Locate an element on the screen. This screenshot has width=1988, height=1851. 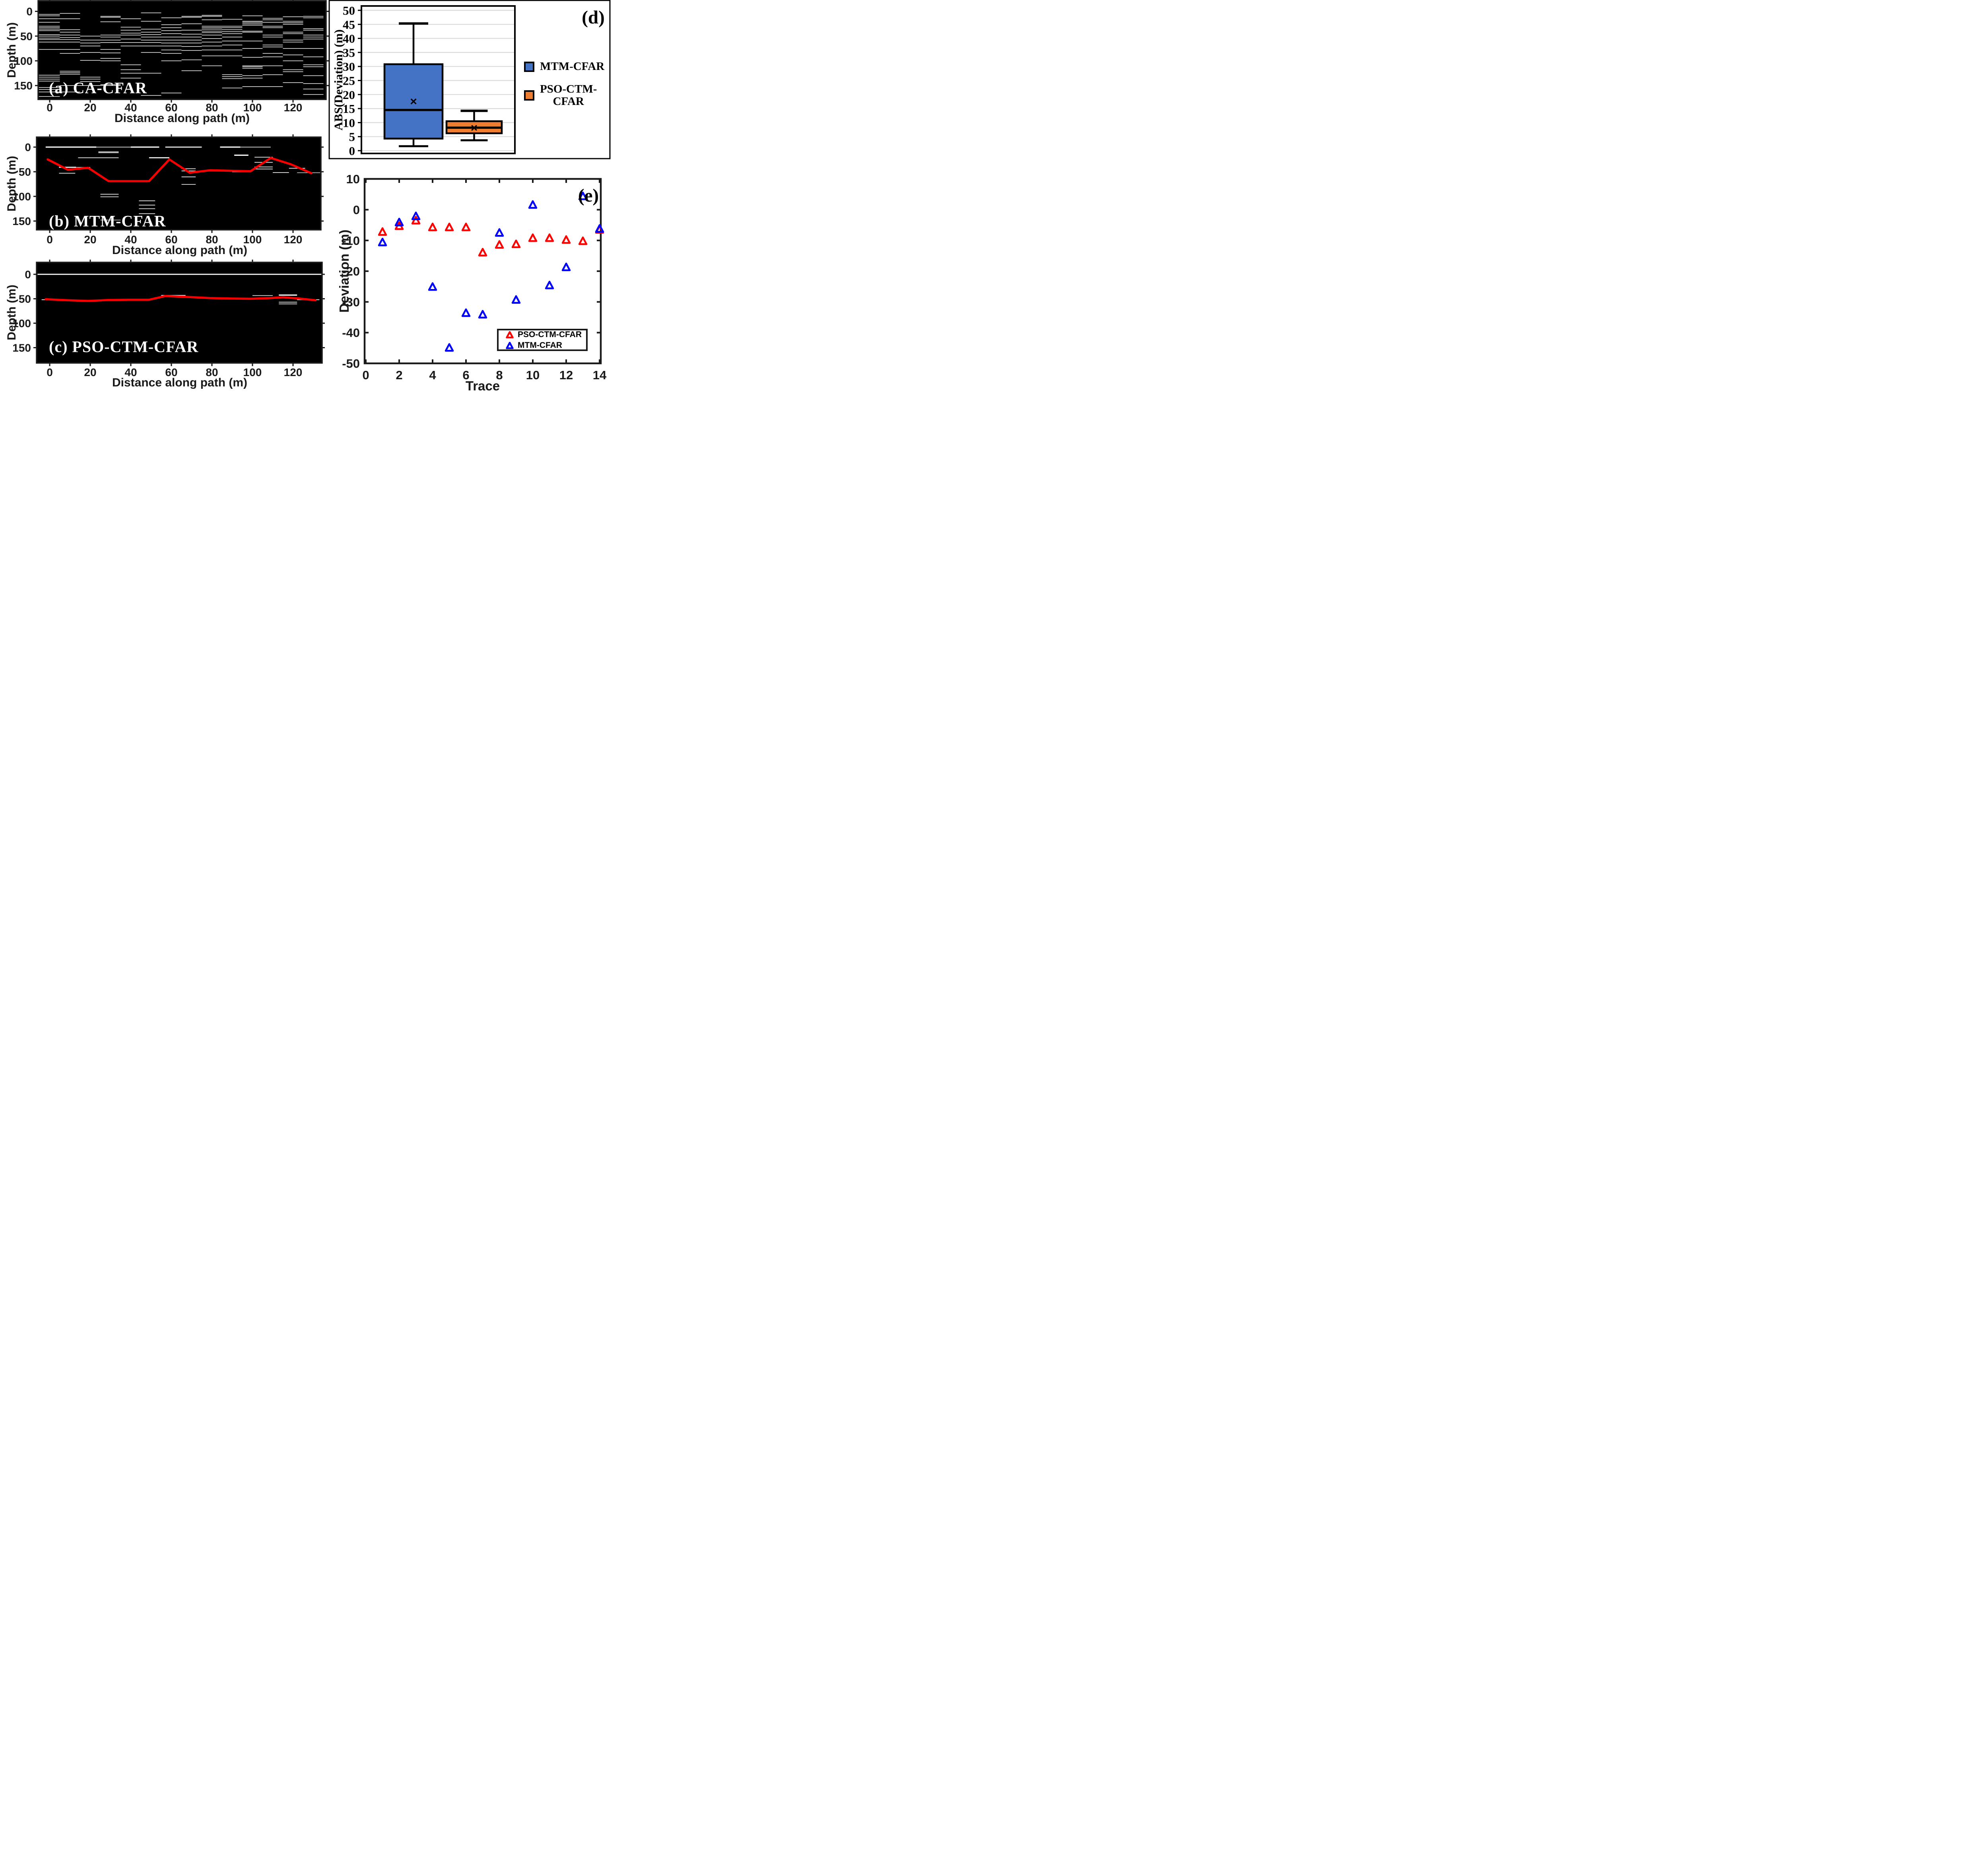
panel-c-content is located at coordinates (179, 289).